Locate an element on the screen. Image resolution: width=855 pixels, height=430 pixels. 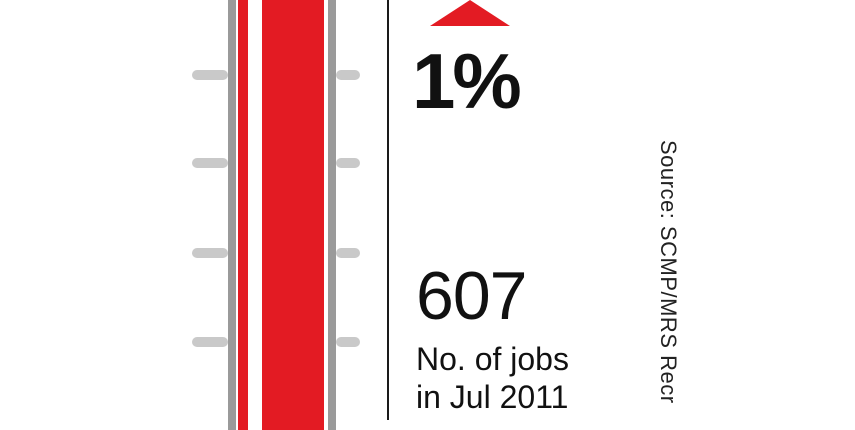
jobs-caption: No. of jobs in Jul 2011 is located at coordinates (492, 378).